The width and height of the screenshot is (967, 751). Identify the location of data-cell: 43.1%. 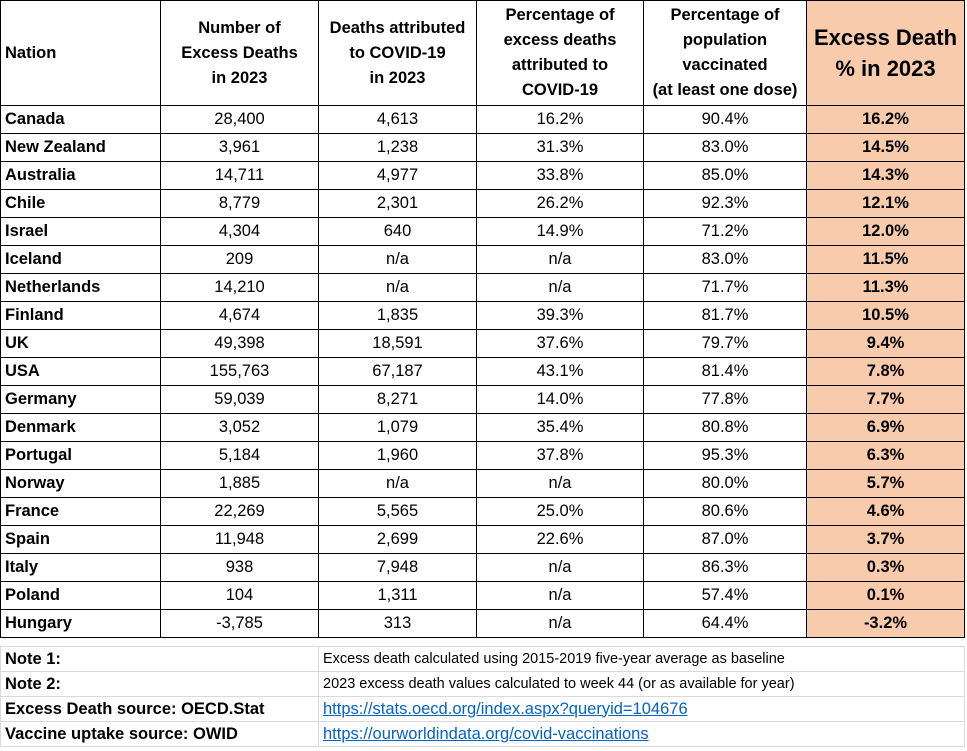
(560, 371).